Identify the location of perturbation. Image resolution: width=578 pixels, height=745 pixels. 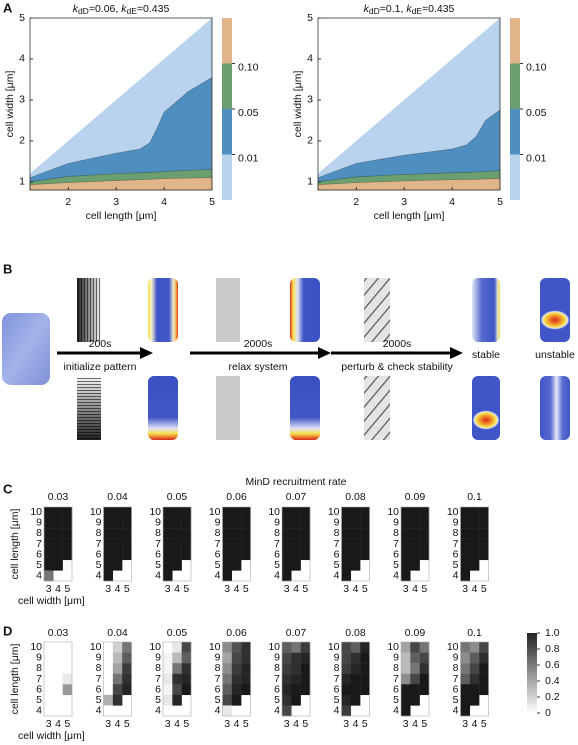
(377, 408).